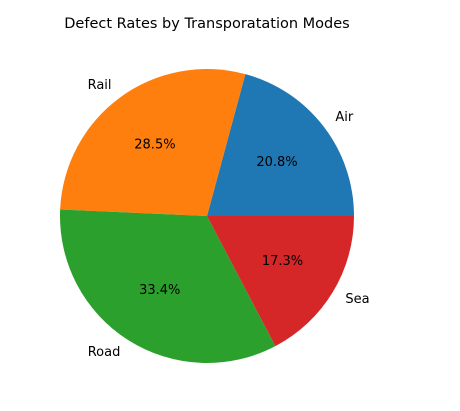  I want to click on pct-label-rail: 28.5%, so click(154, 144).